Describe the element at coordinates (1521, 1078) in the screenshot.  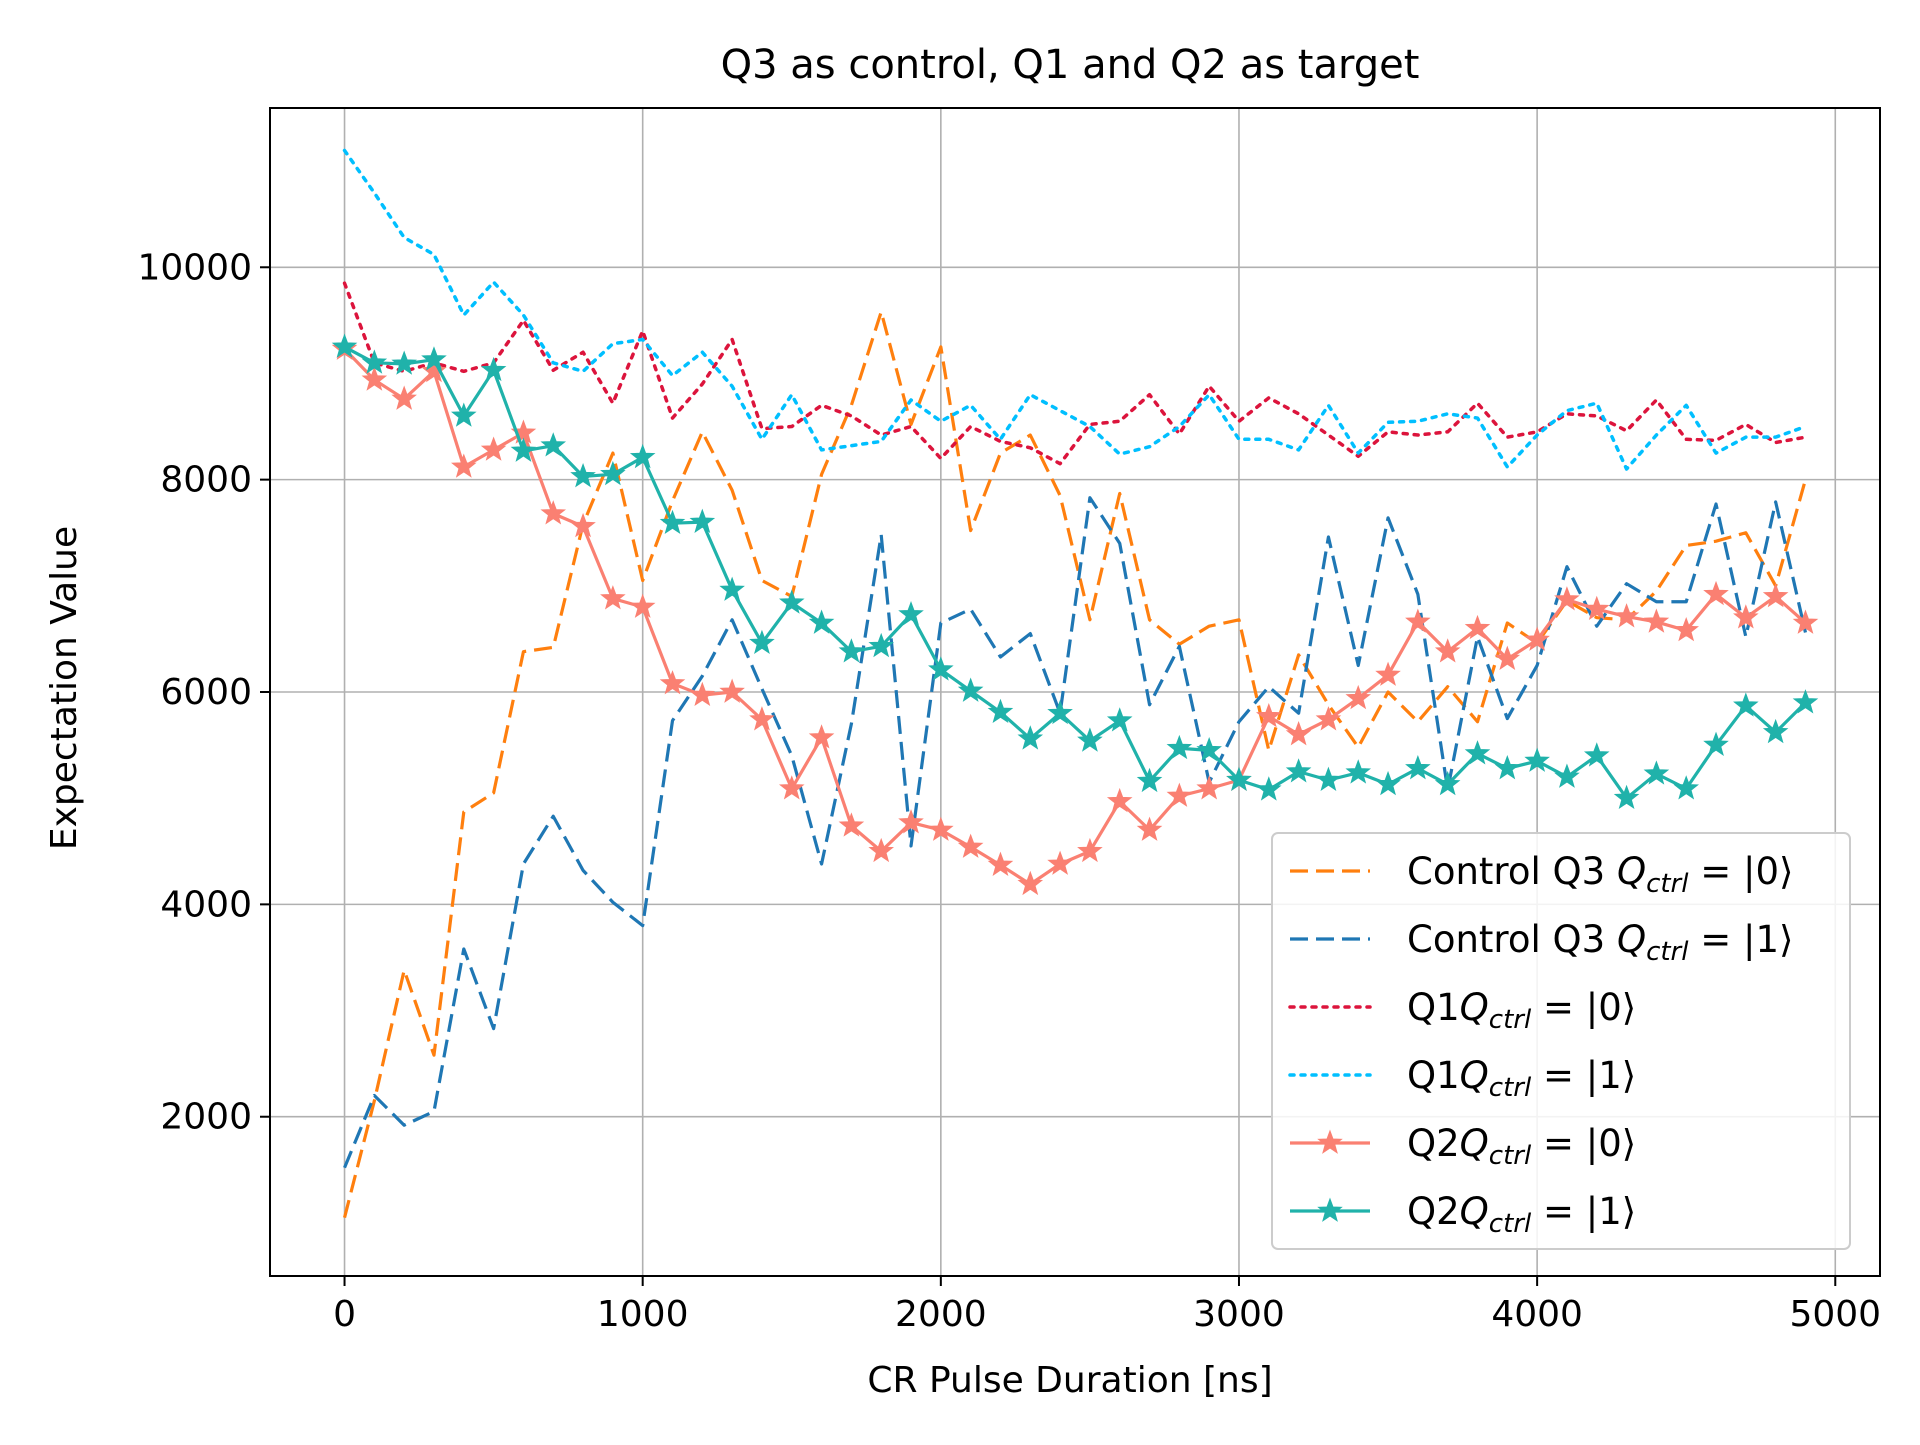
I see `legend-label: Q1Qctrl = |1⟩` at that location.